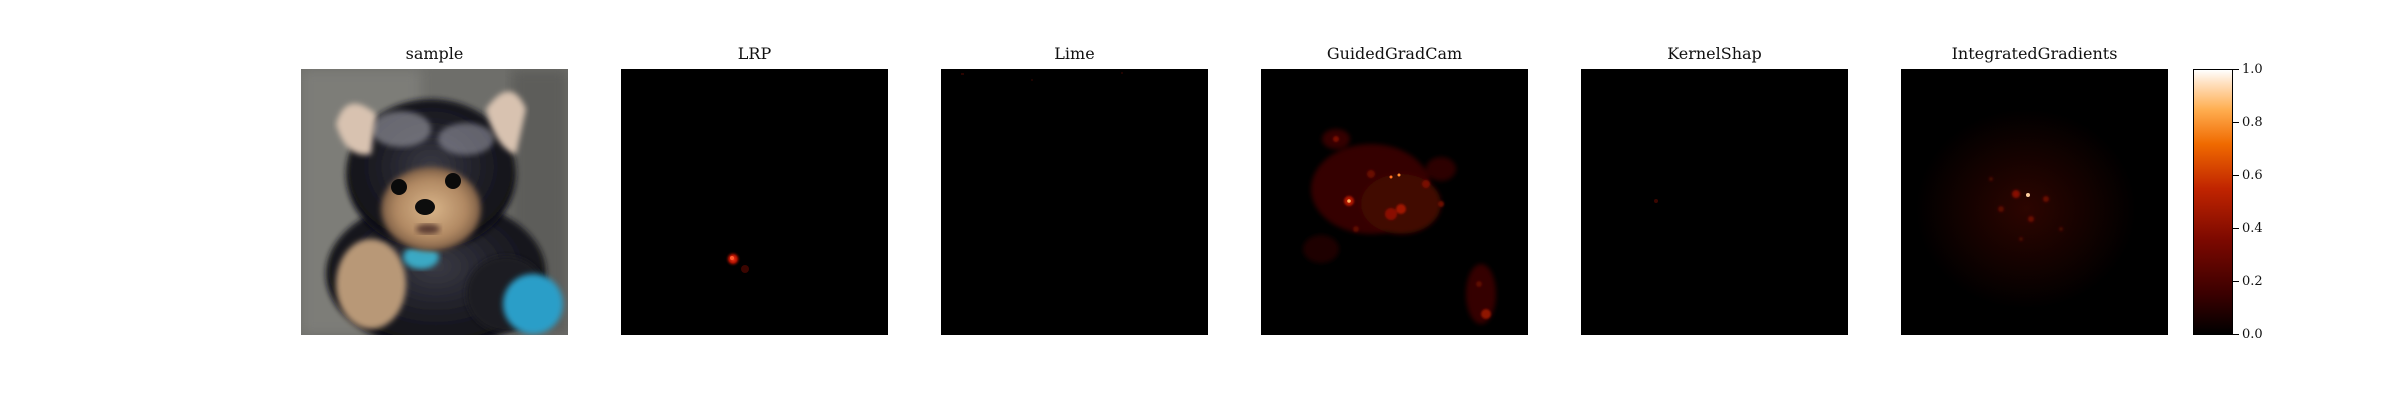  Describe the element at coordinates (1714, 53) in the screenshot. I see `panel-title-kernelshap: KernelShap` at that location.